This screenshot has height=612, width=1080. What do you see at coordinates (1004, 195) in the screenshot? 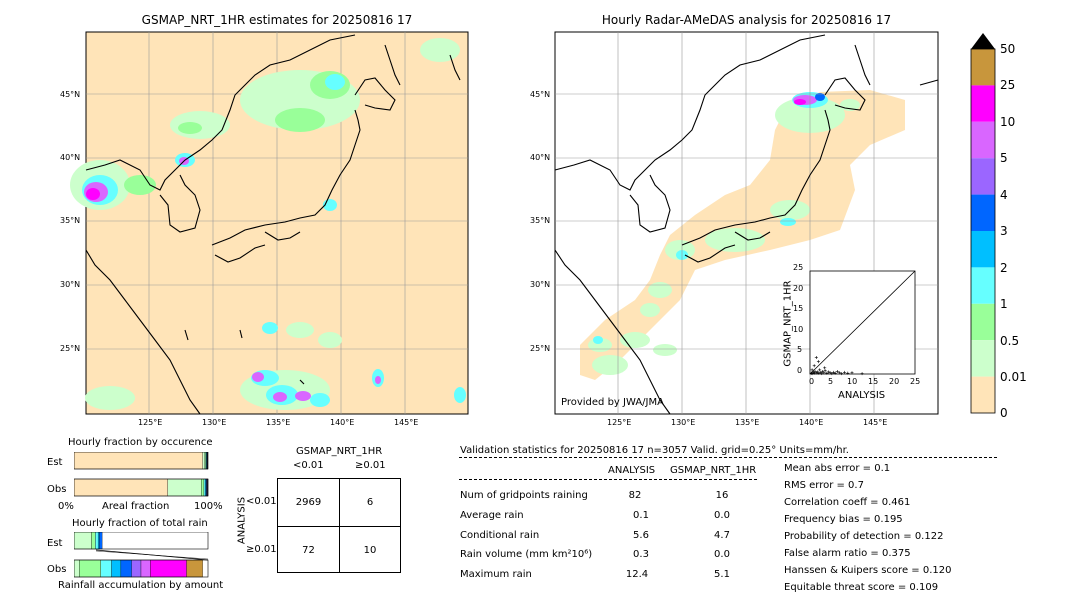
I see `cbar-label-4: 4` at bounding box center [1004, 195].